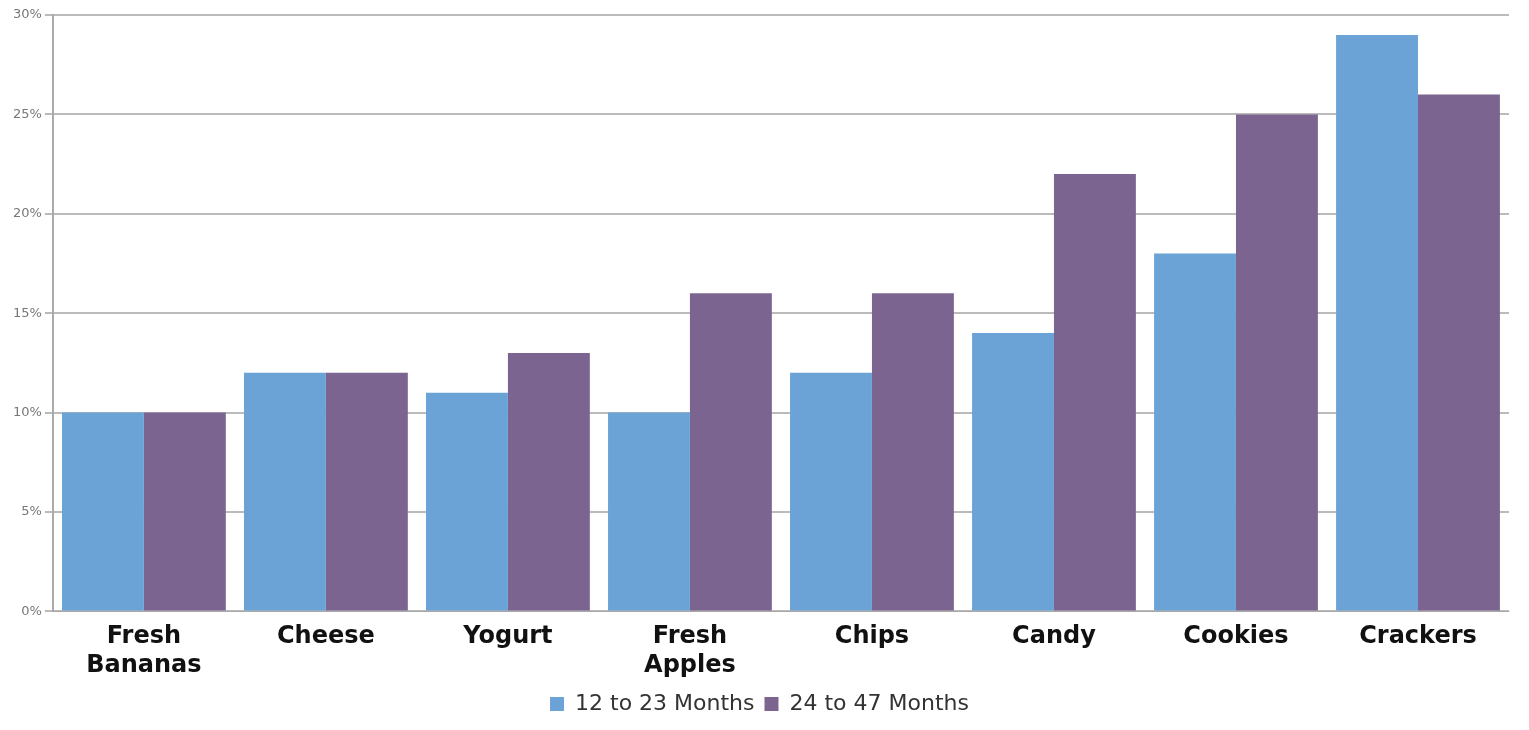 The width and height of the screenshot is (1529, 730). I want to click on x-tick-label: Candy, so click(1054, 635).